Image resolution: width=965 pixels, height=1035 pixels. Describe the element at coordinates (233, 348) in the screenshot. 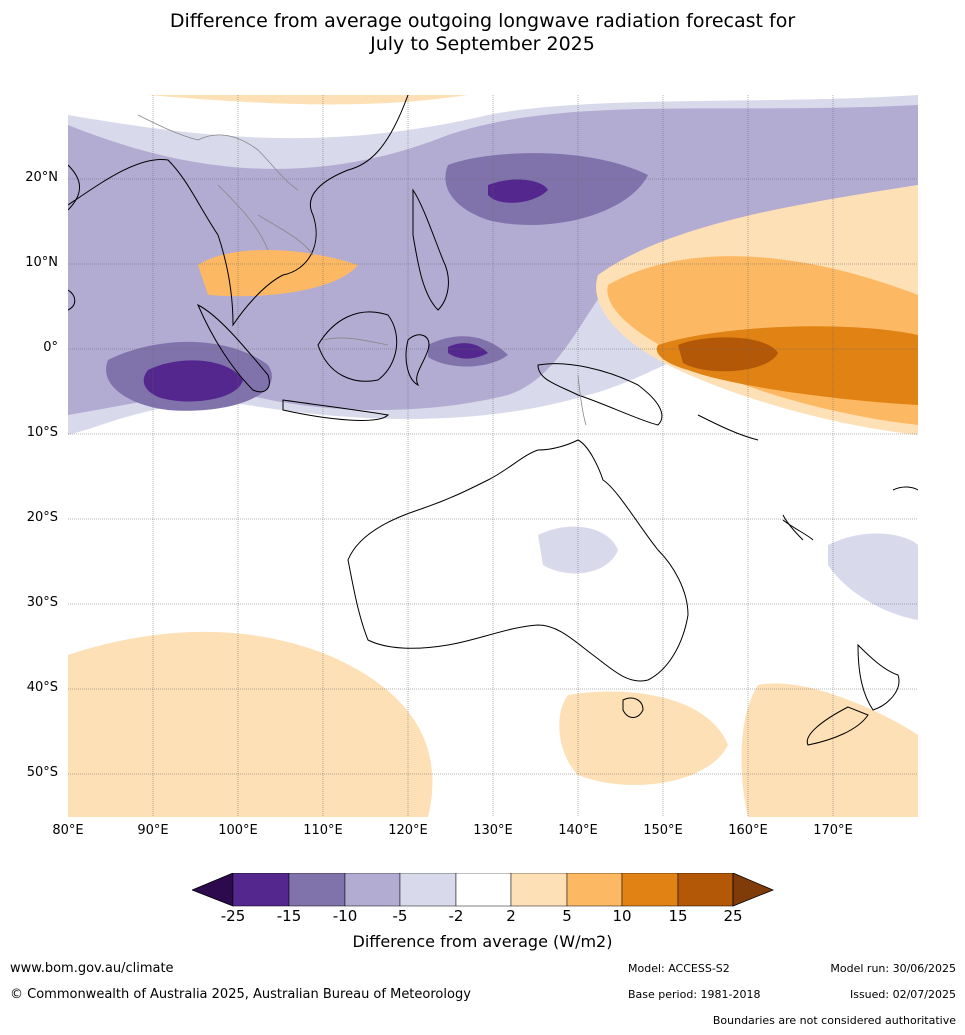

I see `sumatra-outline` at that location.